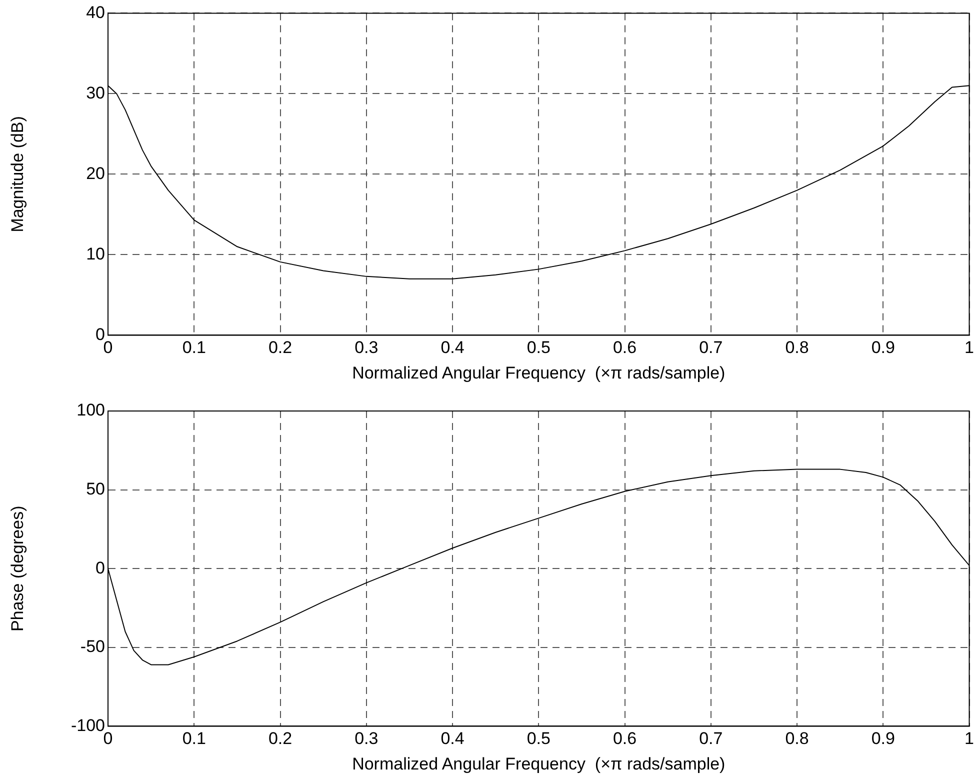  What do you see at coordinates (17, 174) in the screenshot?
I see `y-axis-title: Magnitude (dB)` at bounding box center [17, 174].